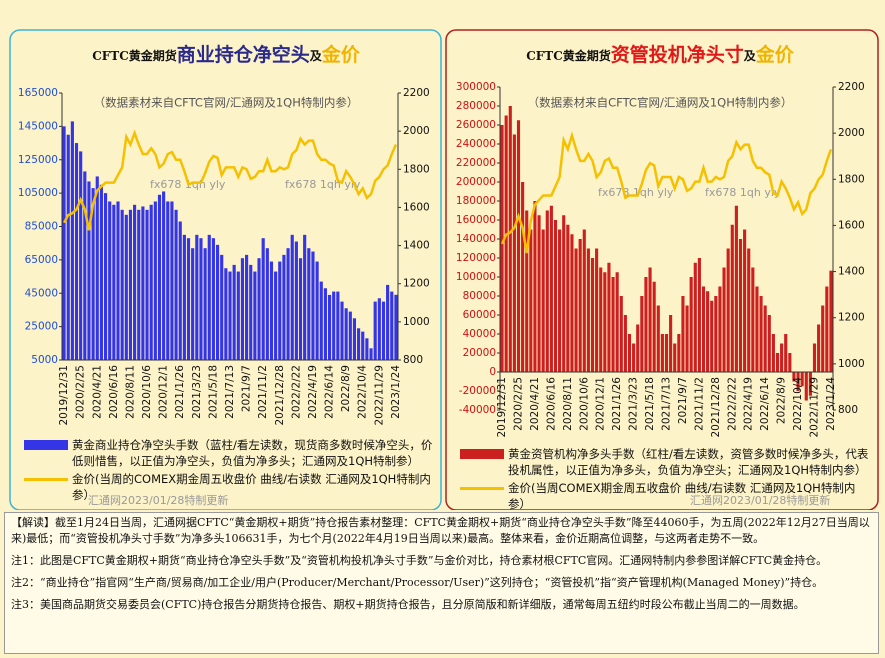  What do you see at coordinates (476, 182) in the screenshot?
I see `y-tick-label: 200000` at bounding box center [476, 182].